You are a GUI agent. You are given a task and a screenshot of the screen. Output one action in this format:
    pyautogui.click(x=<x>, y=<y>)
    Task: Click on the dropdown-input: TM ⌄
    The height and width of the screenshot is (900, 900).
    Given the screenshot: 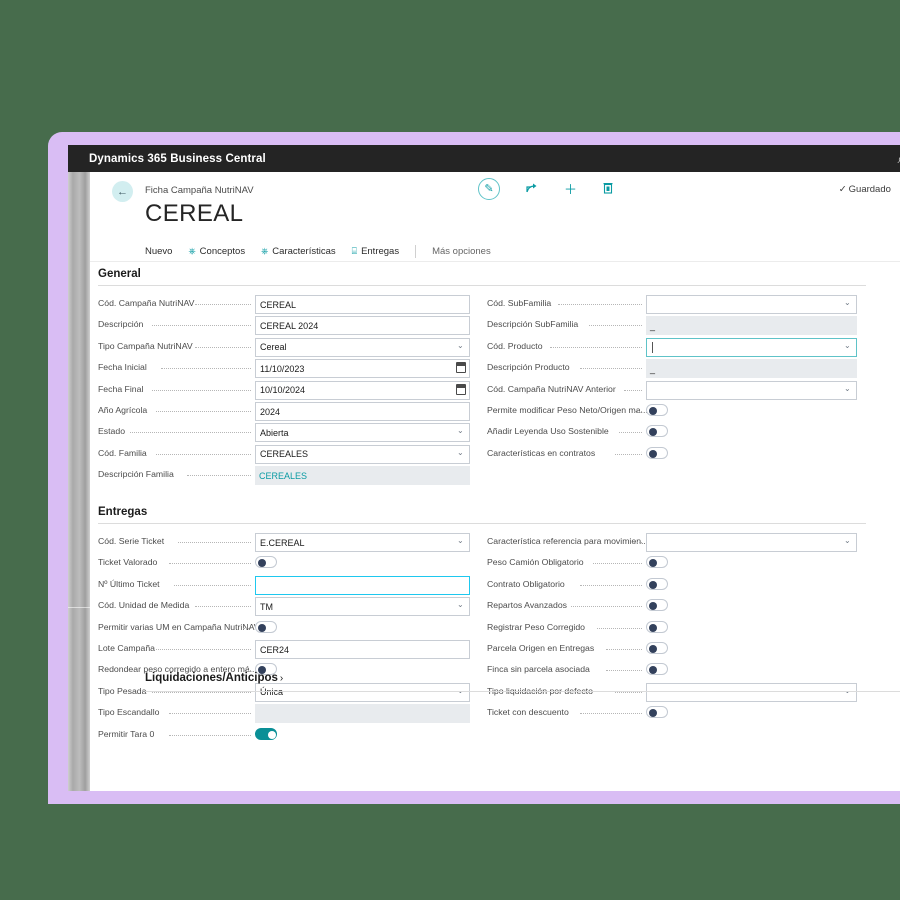 What is the action you would take?
    pyautogui.click(x=362, y=607)
    